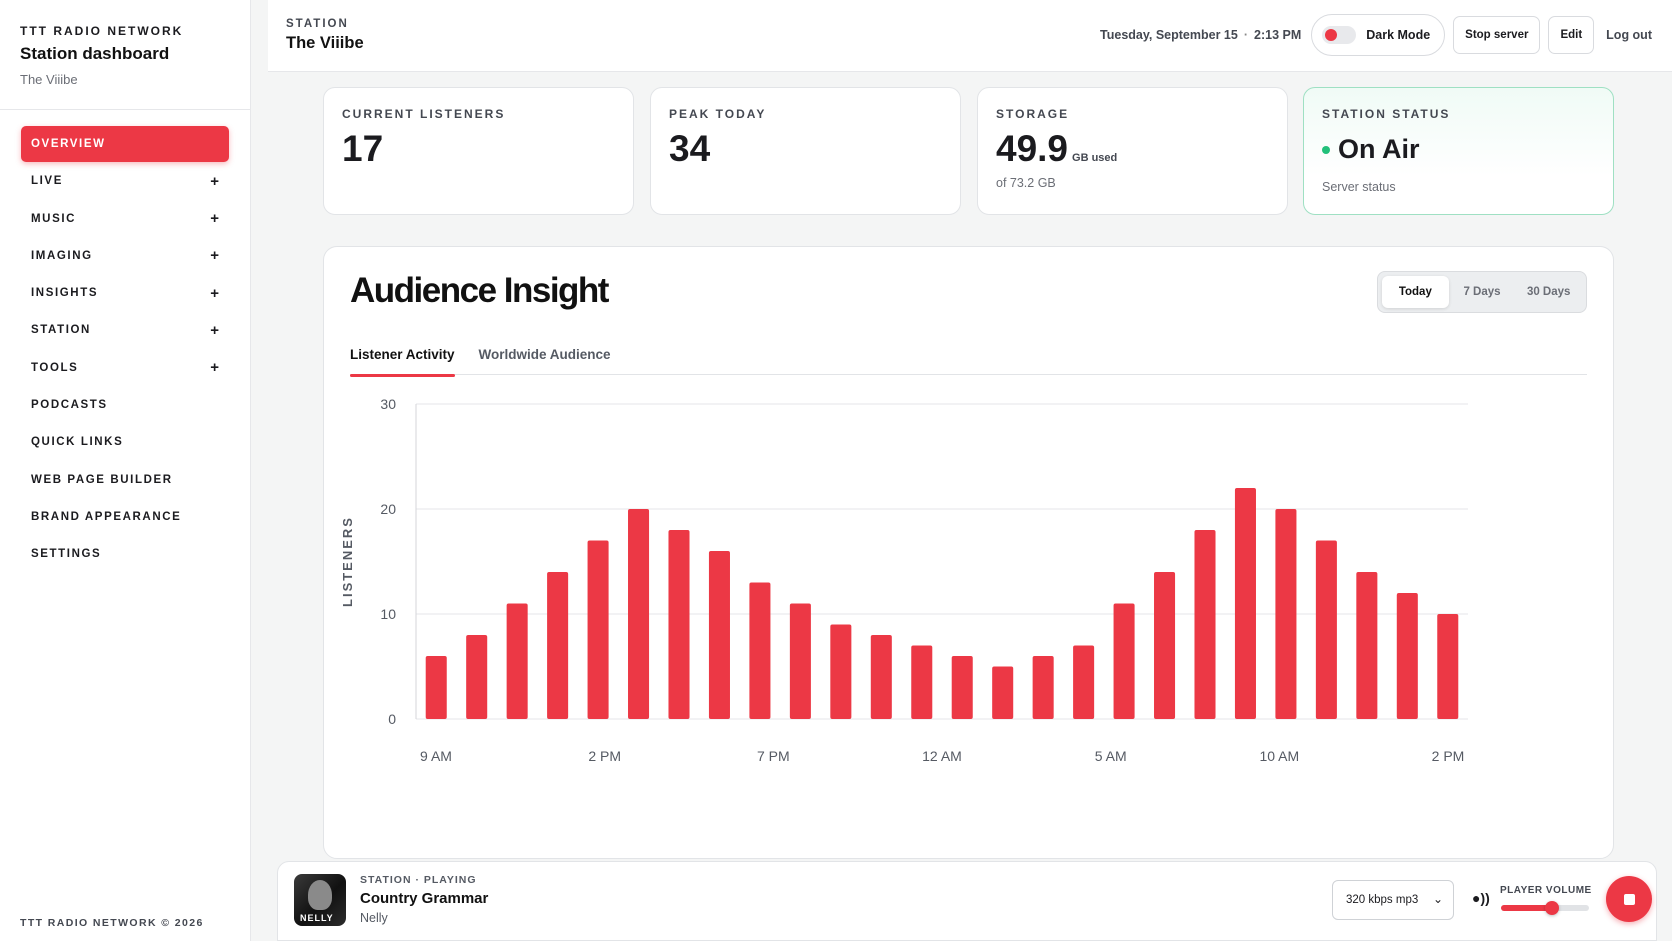  What do you see at coordinates (125, 181) in the screenshot?
I see `sidebar-item-live: LIVE +` at bounding box center [125, 181].